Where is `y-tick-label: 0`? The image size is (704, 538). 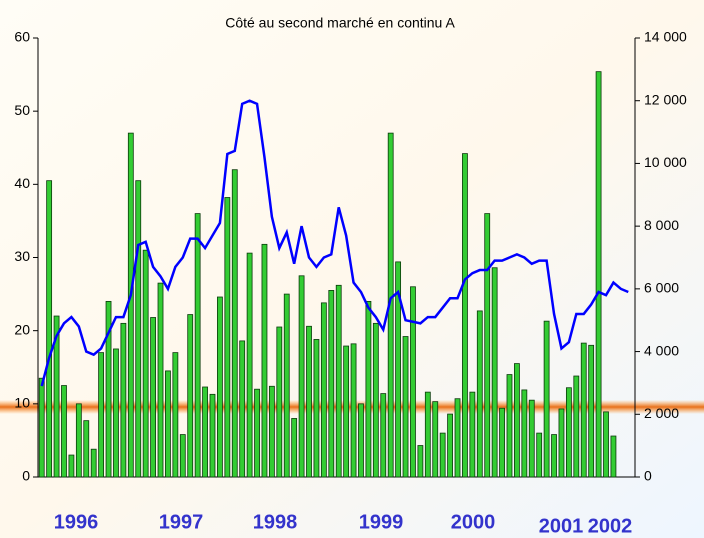 y-tick-label: 0 is located at coordinates (26, 476).